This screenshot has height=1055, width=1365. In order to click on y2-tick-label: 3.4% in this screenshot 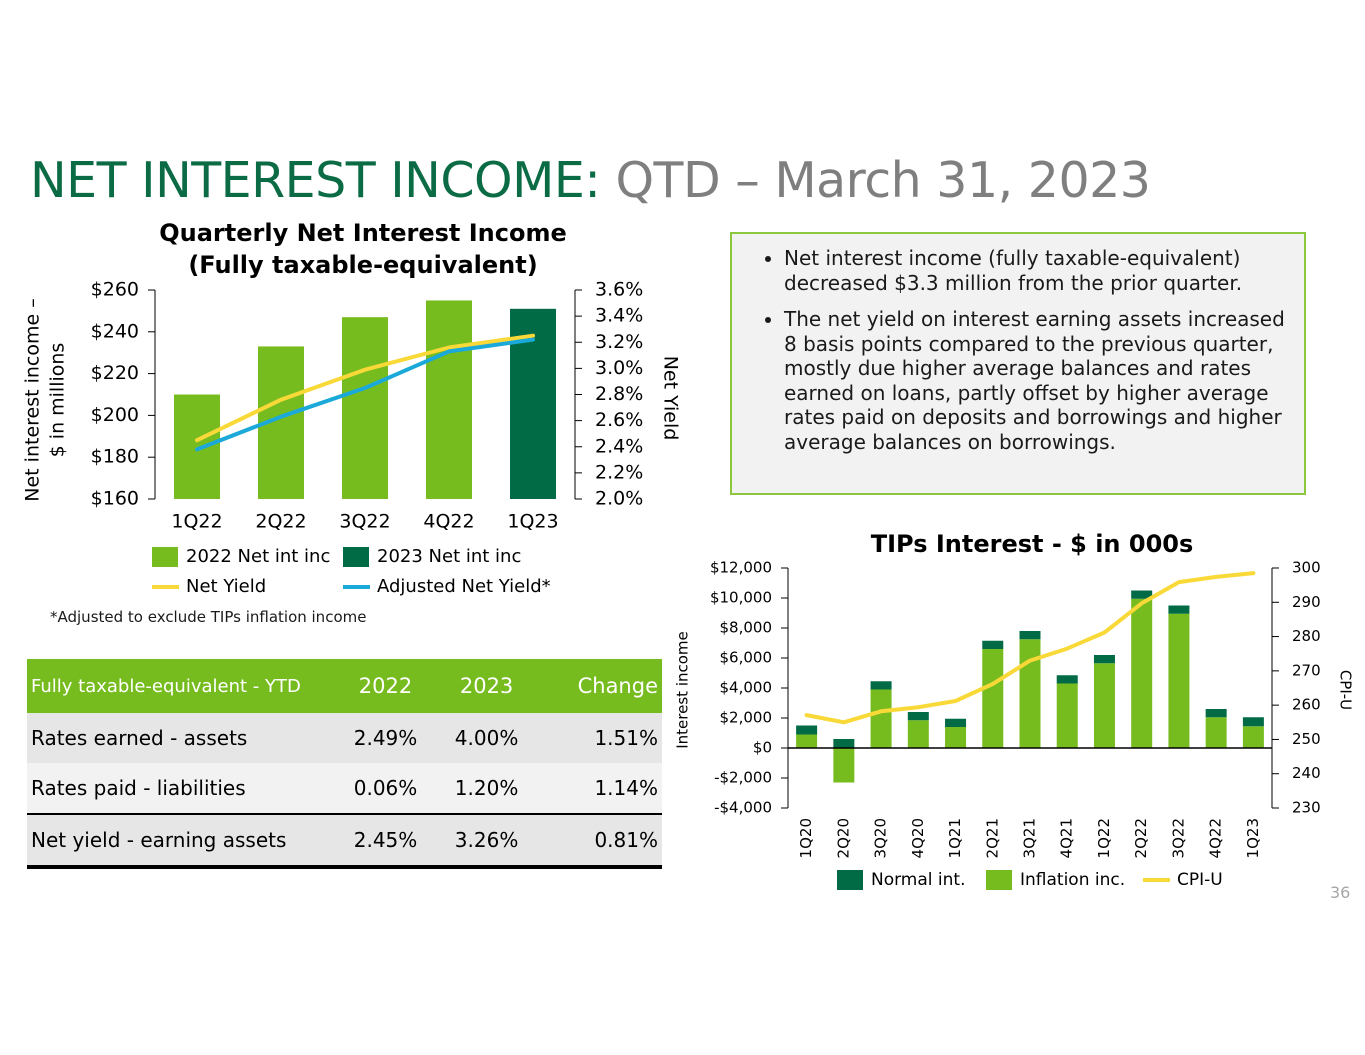, I will do `click(619, 316)`.